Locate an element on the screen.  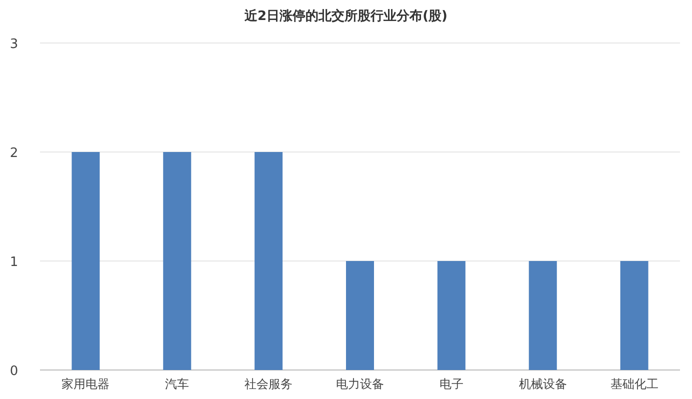
y-tick-label: 2 is located at coordinates (14, 153).